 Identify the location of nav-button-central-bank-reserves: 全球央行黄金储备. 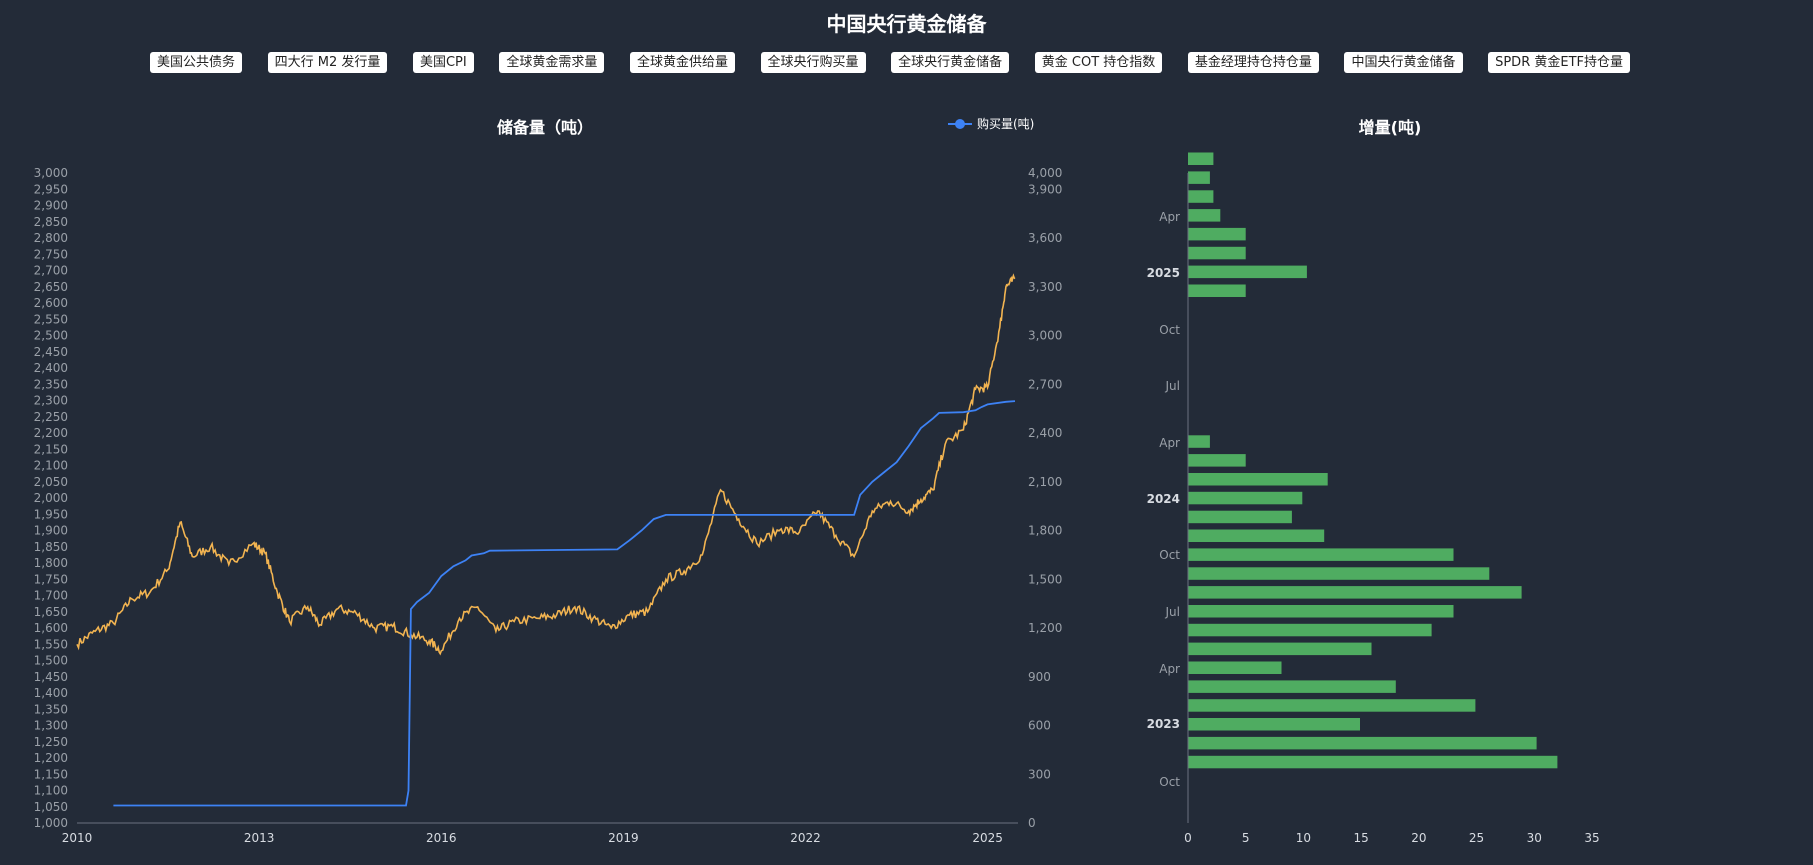
(950, 62).